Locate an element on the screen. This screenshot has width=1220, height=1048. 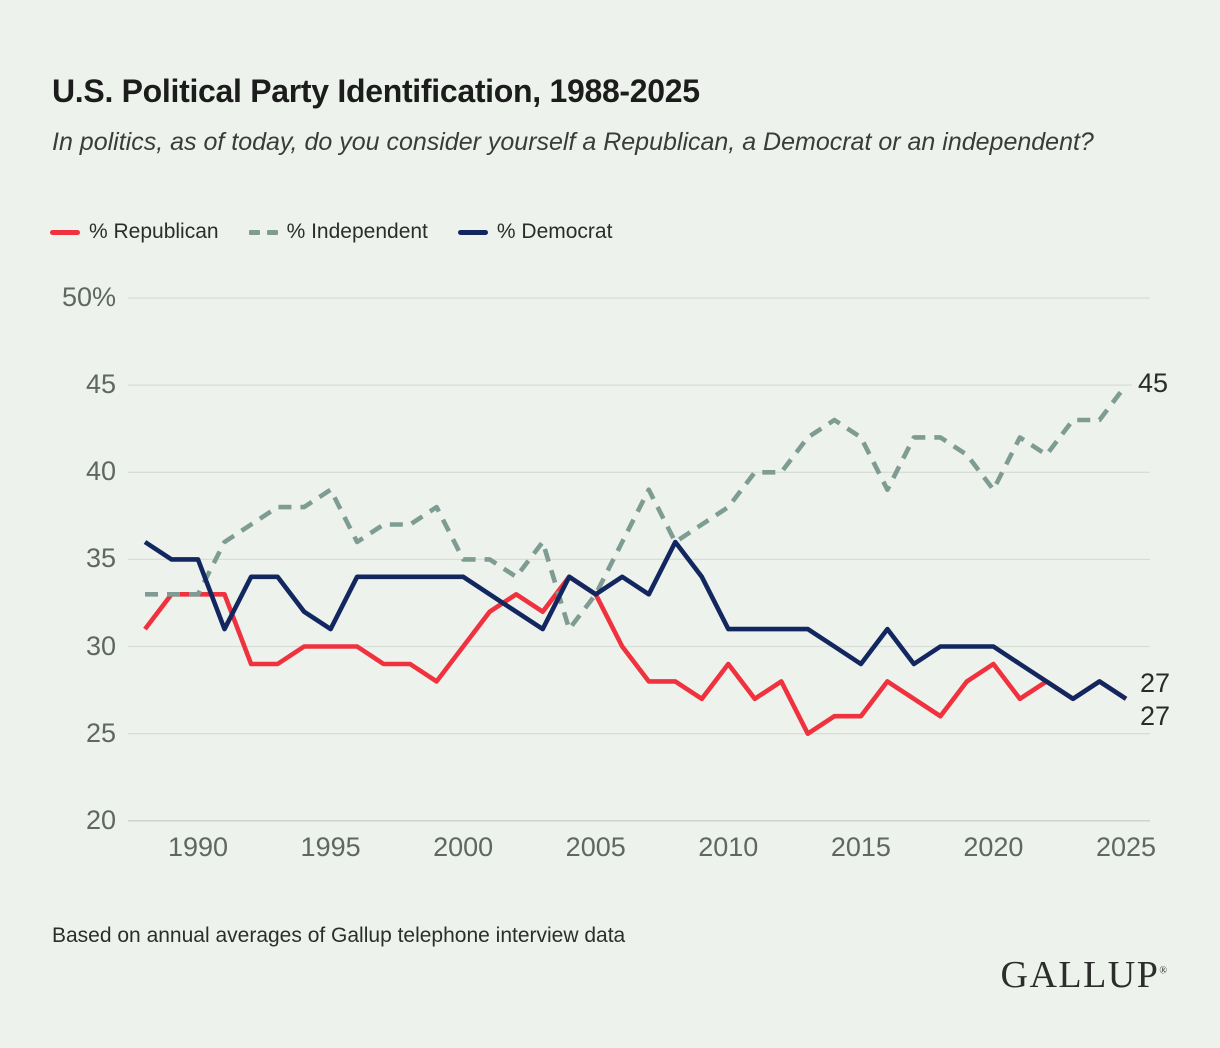
legend-item-republican: % Republican is located at coordinates (134, 232).